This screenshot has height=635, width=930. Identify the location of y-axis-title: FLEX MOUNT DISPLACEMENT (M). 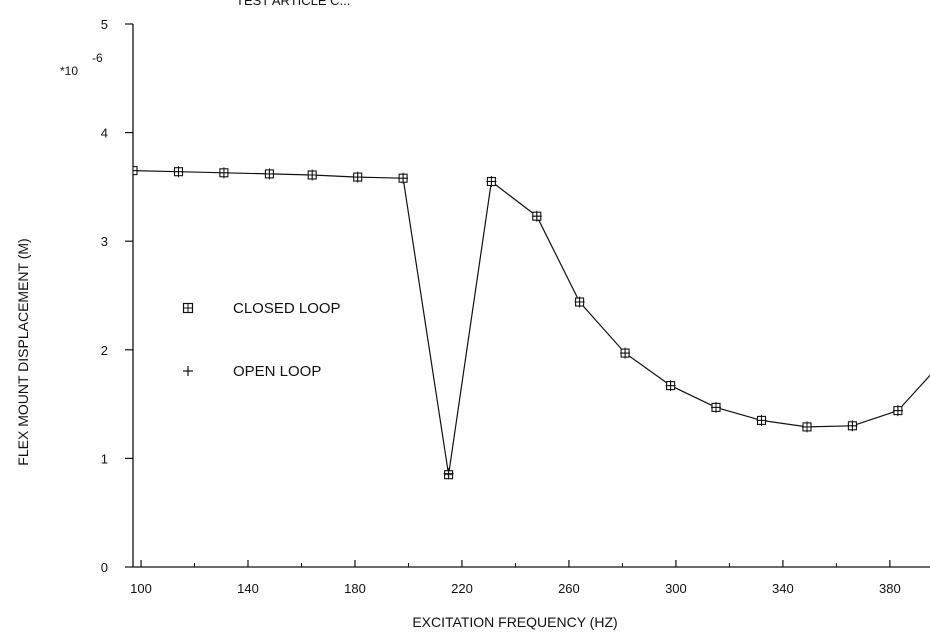
(23, 351).